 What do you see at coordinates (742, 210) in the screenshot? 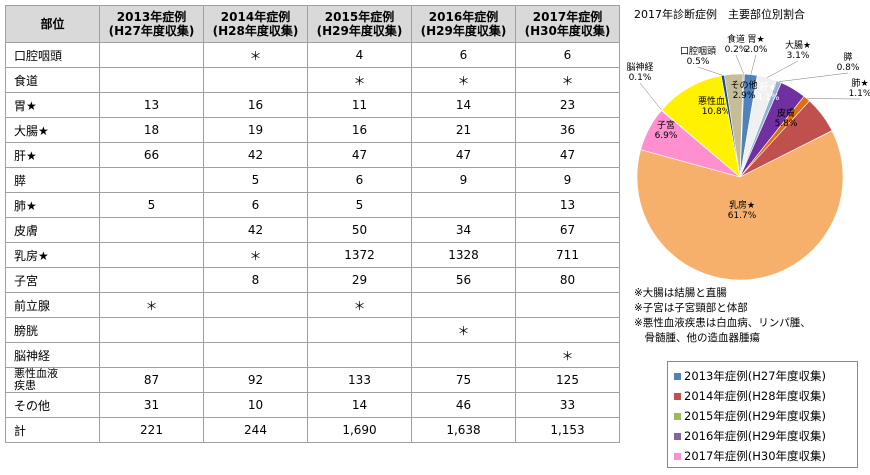
I see `pie-label: 乳房★ 61.7%` at bounding box center [742, 210].